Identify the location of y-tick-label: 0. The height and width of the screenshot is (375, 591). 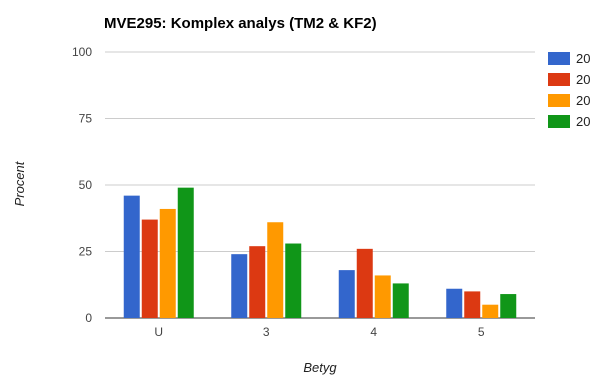
(88, 318).